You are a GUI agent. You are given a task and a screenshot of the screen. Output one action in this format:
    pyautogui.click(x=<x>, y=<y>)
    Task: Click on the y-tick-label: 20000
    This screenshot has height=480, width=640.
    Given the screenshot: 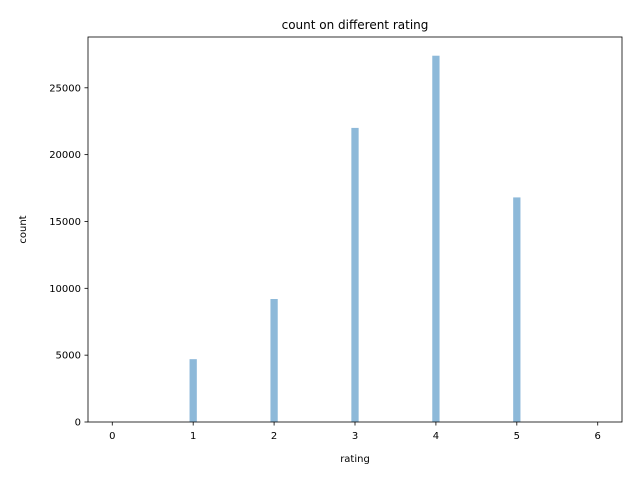 What is the action you would take?
    pyautogui.click(x=65, y=155)
    